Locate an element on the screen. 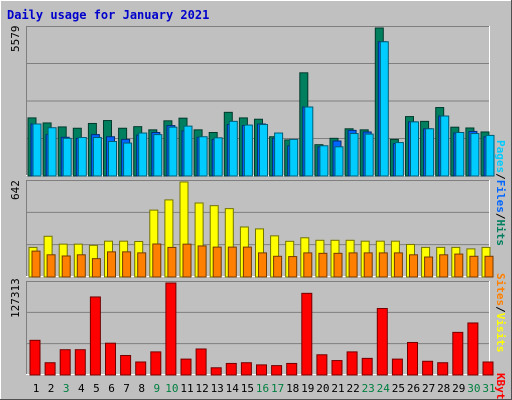  day-label: 6 is located at coordinates (111, 388).